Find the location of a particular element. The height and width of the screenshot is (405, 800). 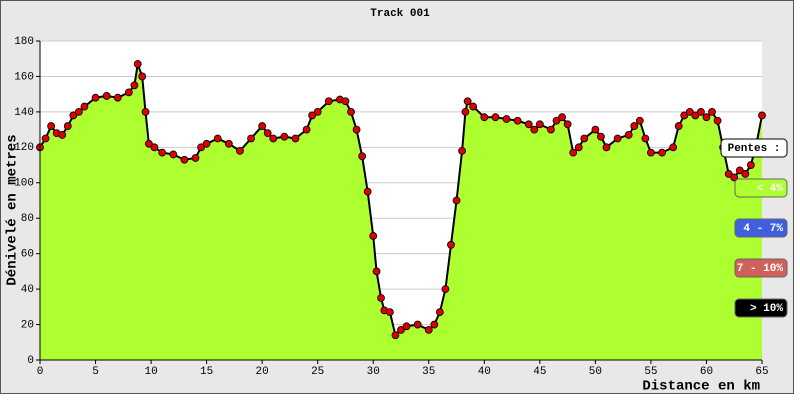

x-tick-label: 35 is located at coordinates (428, 372).